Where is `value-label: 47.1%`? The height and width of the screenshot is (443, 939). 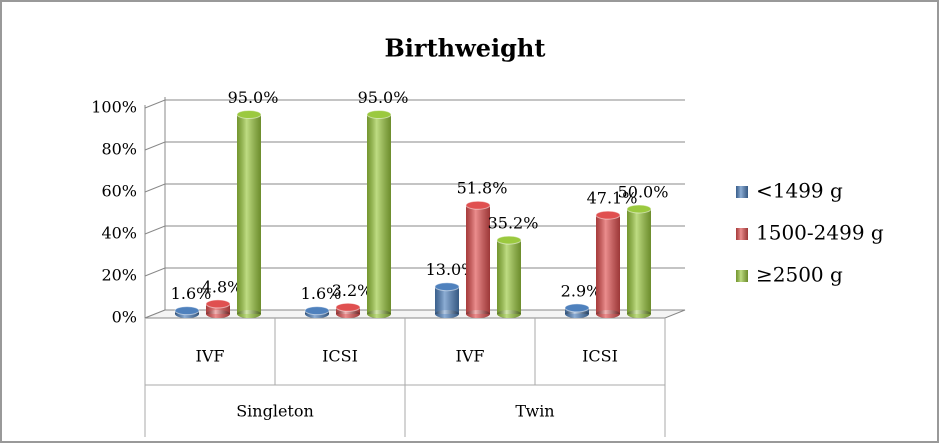
value-label: 47.1% is located at coordinates (612, 198).